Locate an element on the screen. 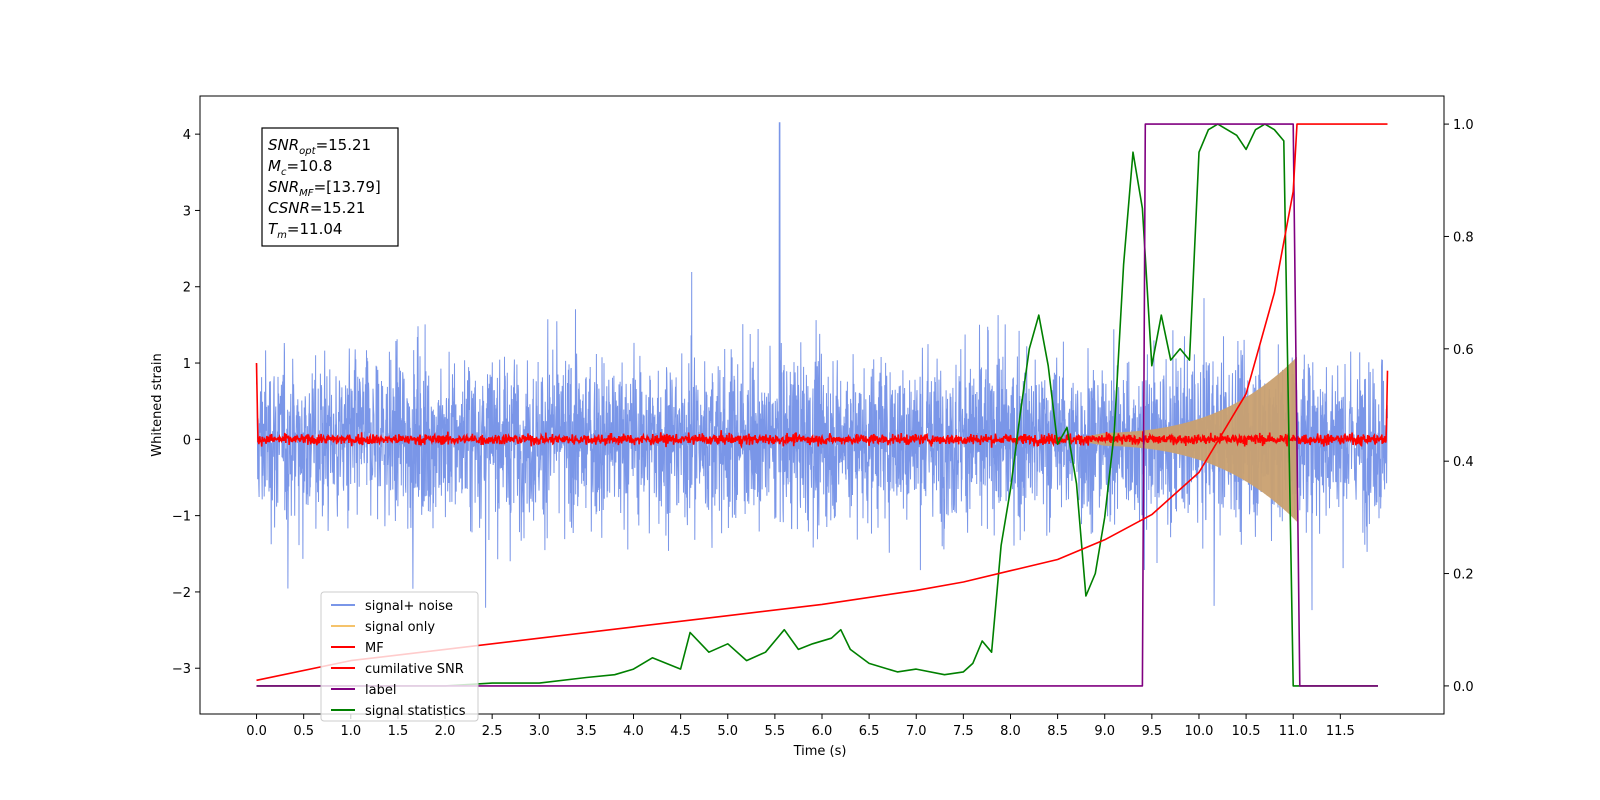 This screenshot has width=1600, height=800. y-left-tick-label: 3 is located at coordinates (187, 211).